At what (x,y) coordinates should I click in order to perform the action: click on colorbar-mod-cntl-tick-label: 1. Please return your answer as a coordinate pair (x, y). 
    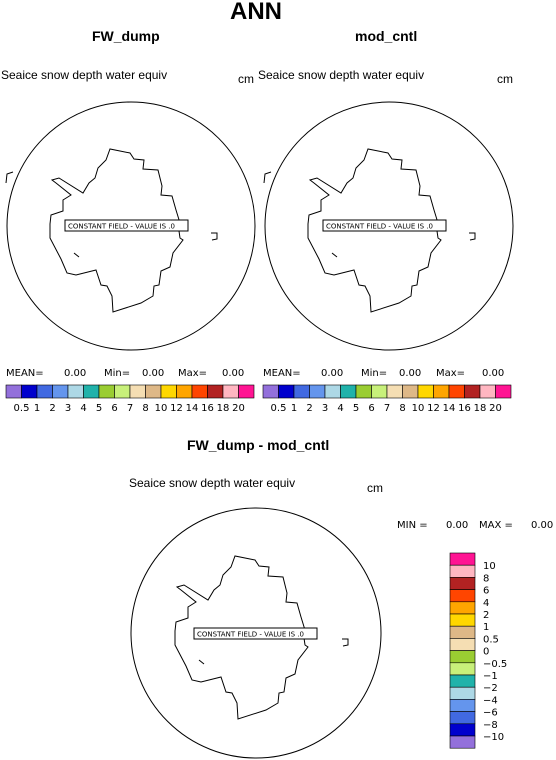
    Looking at the image, I should click on (294, 408).